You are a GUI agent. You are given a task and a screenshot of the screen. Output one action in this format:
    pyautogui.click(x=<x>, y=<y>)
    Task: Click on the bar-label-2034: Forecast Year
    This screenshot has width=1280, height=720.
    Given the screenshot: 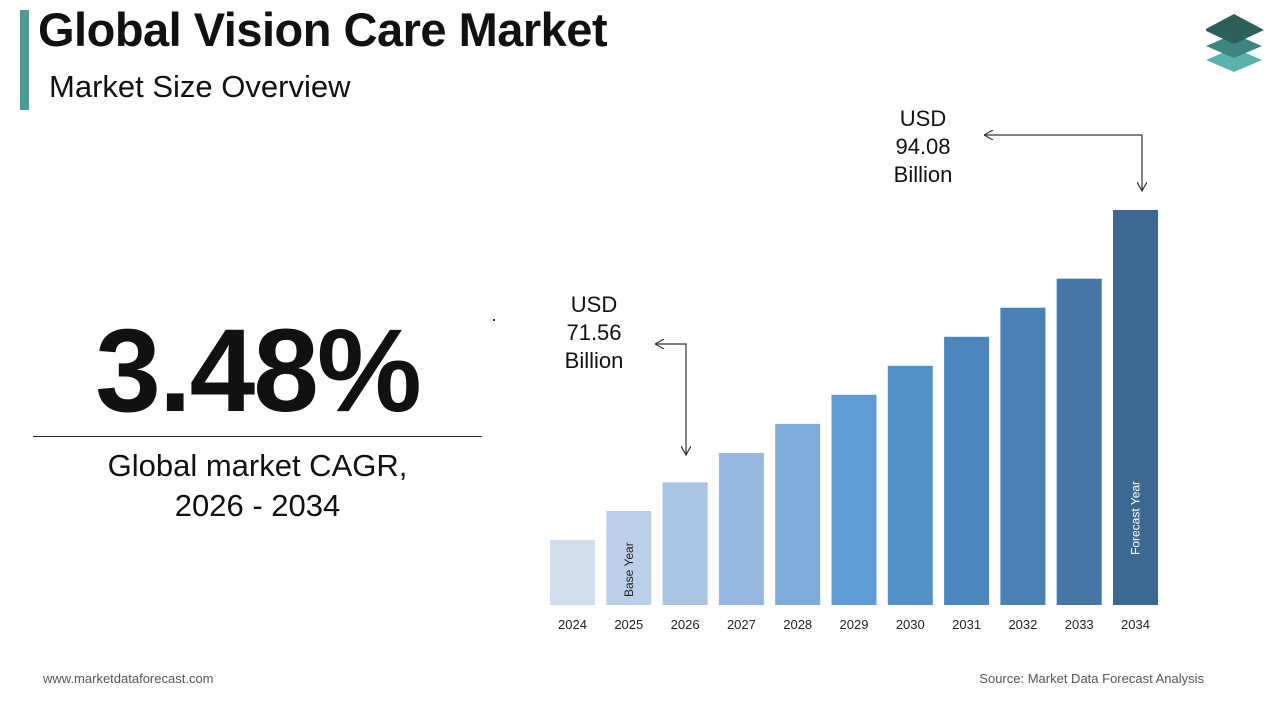 What is the action you would take?
    pyautogui.click(x=1136, y=518)
    